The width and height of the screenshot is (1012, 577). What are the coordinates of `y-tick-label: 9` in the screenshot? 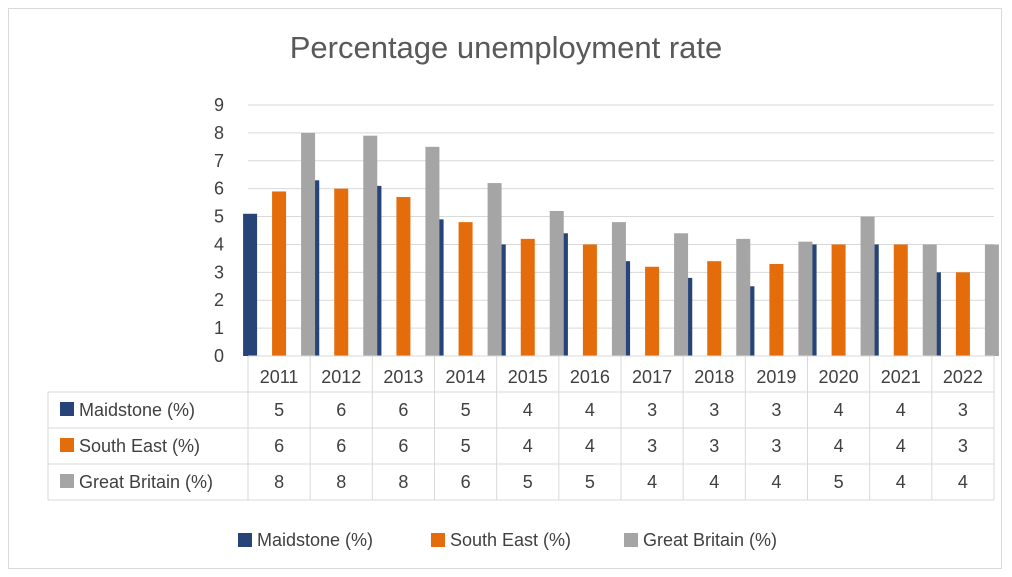 It's located at (219, 105).